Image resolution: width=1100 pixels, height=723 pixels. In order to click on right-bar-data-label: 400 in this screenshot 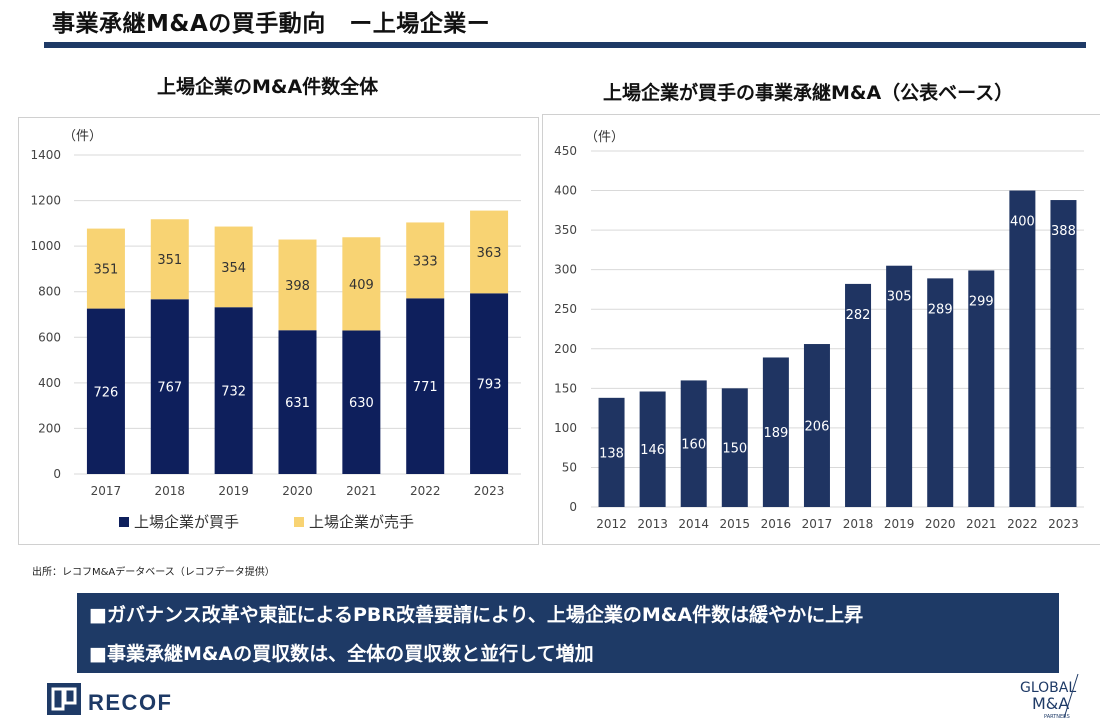, I will do `click(1022, 222)`.